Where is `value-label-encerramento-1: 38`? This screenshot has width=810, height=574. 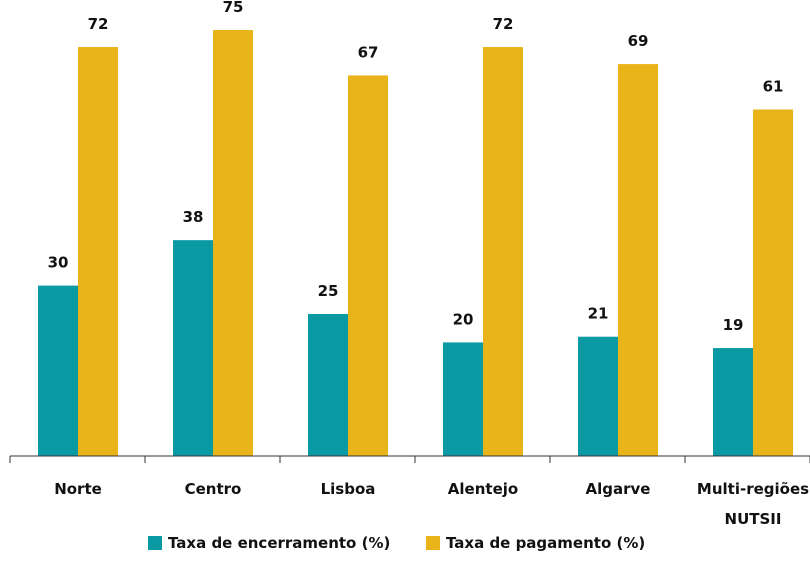 value-label-encerramento-1: 38 is located at coordinates (193, 217).